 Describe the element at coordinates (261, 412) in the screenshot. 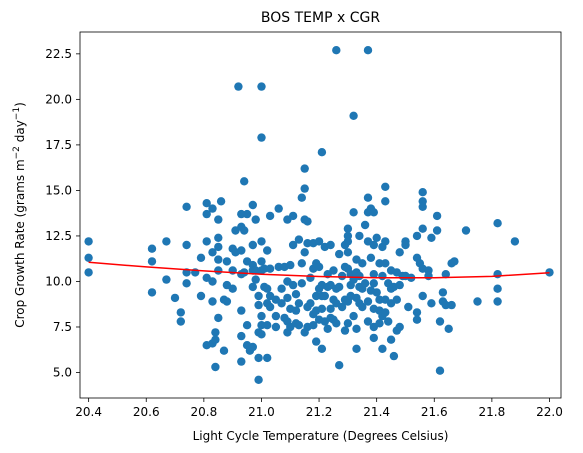

I see `x-tick-label: 21.0` at that location.